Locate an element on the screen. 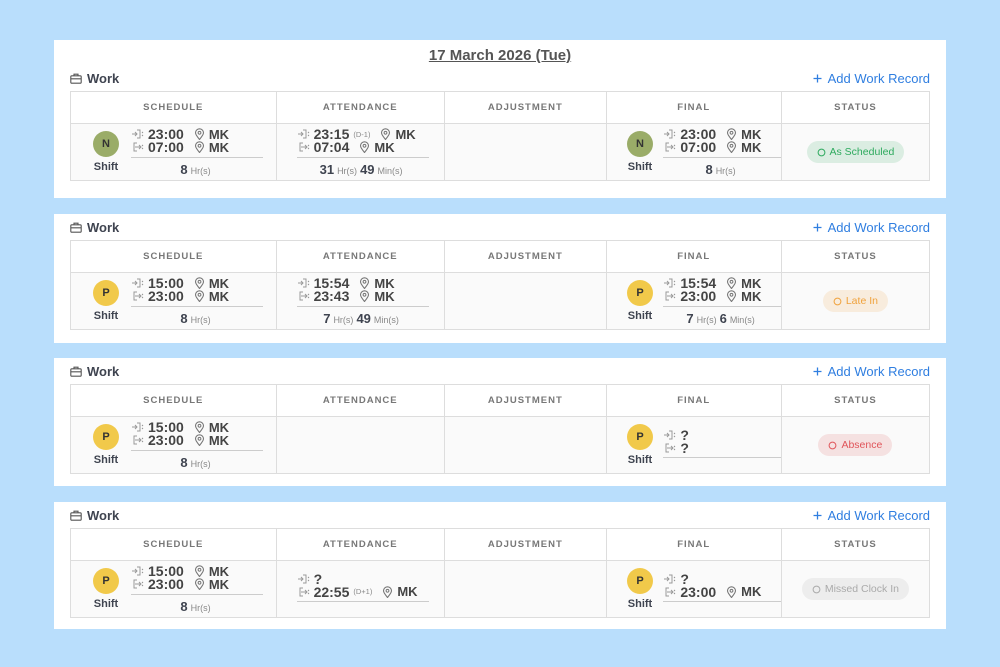 Image resolution: width=1000 pixels, height=667 pixels. day-tag: (D+1) is located at coordinates (363, 591).